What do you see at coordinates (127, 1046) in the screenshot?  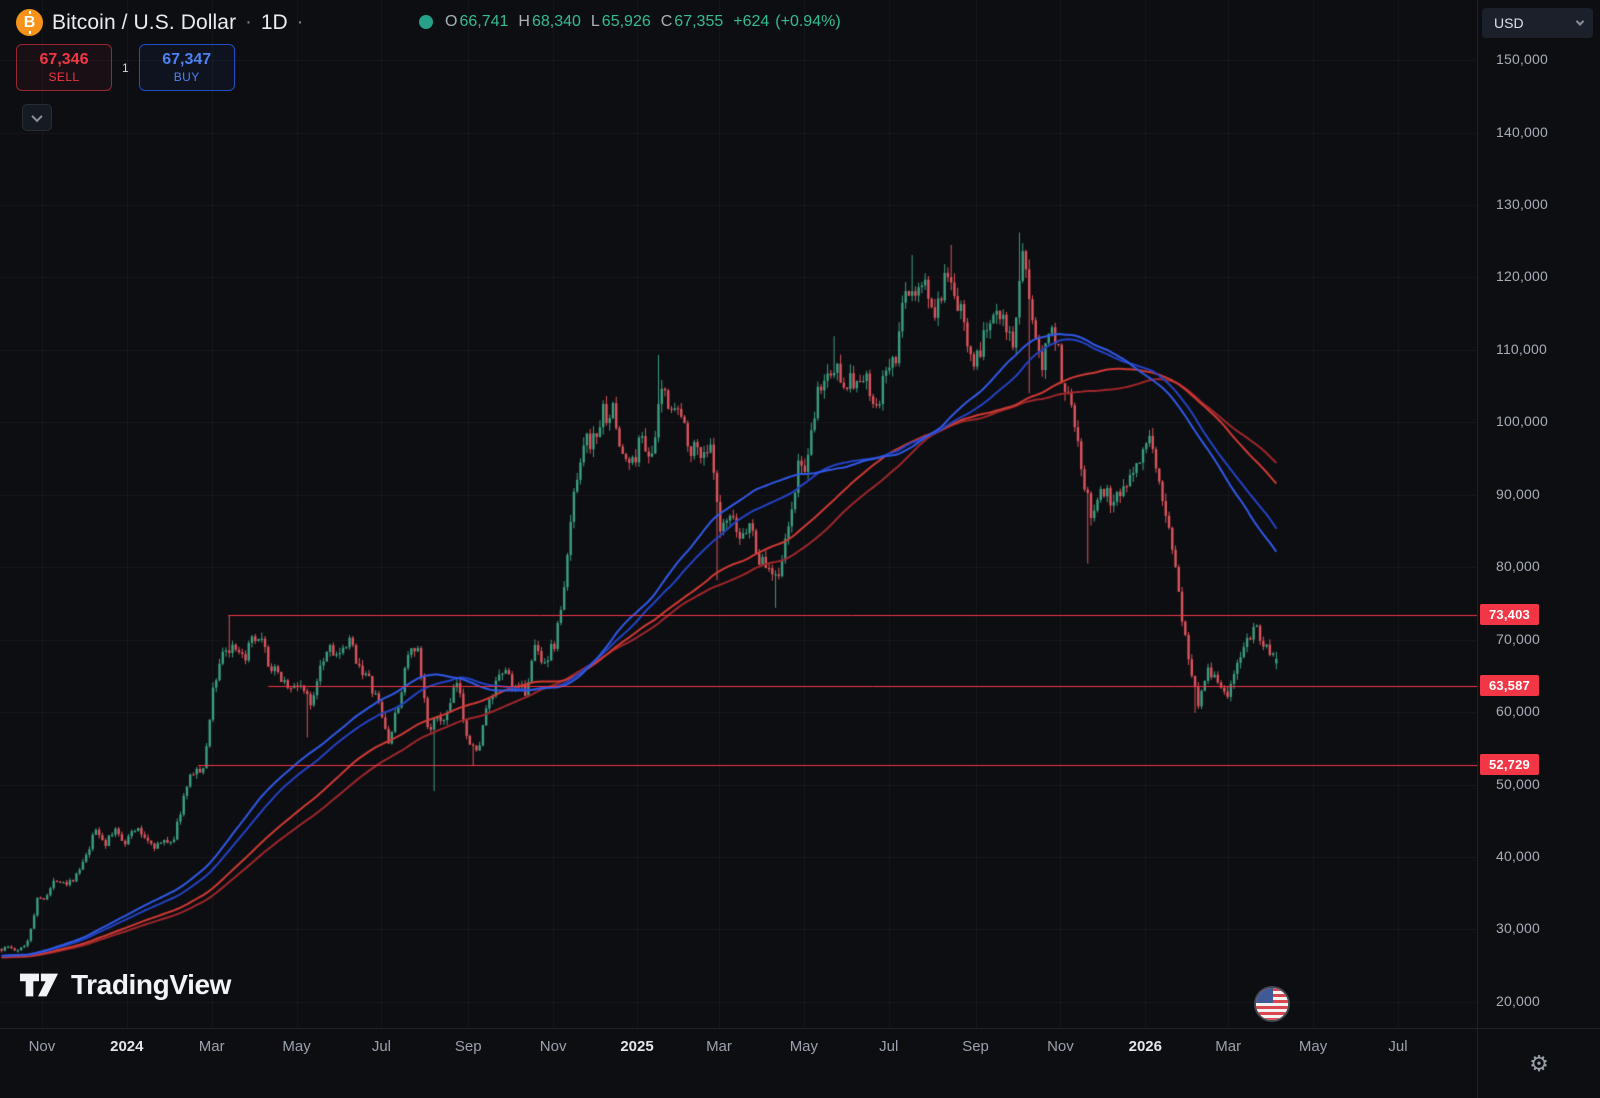 I see `time-tick-label: 2024` at bounding box center [127, 1046].